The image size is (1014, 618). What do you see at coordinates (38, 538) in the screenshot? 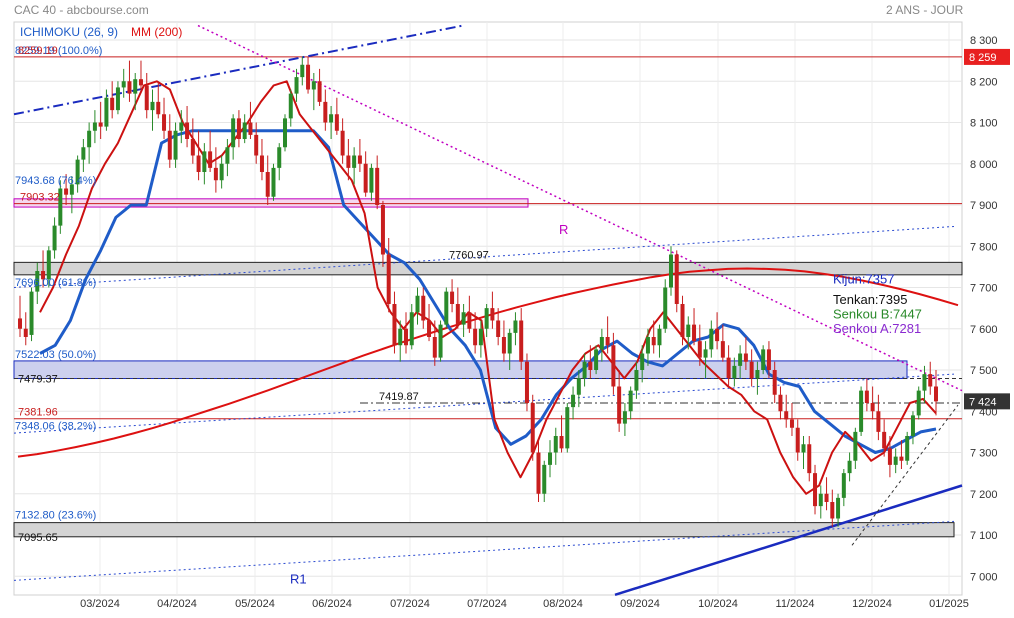
I see `level-label: 7095.65` at bounding box center [38, 538].